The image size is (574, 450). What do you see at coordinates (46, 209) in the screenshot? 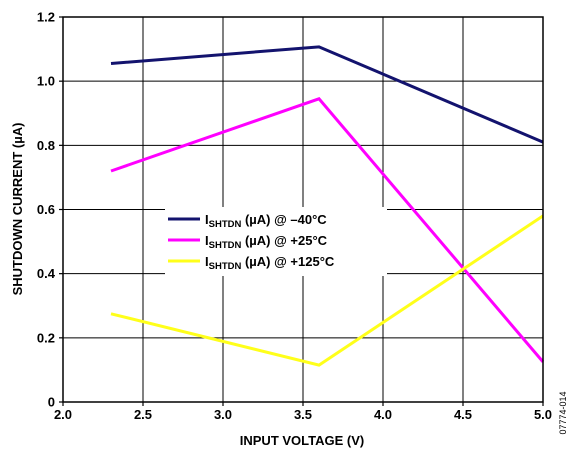
I see `y-tick-label: 0.6` at bounding box center [46, 209].